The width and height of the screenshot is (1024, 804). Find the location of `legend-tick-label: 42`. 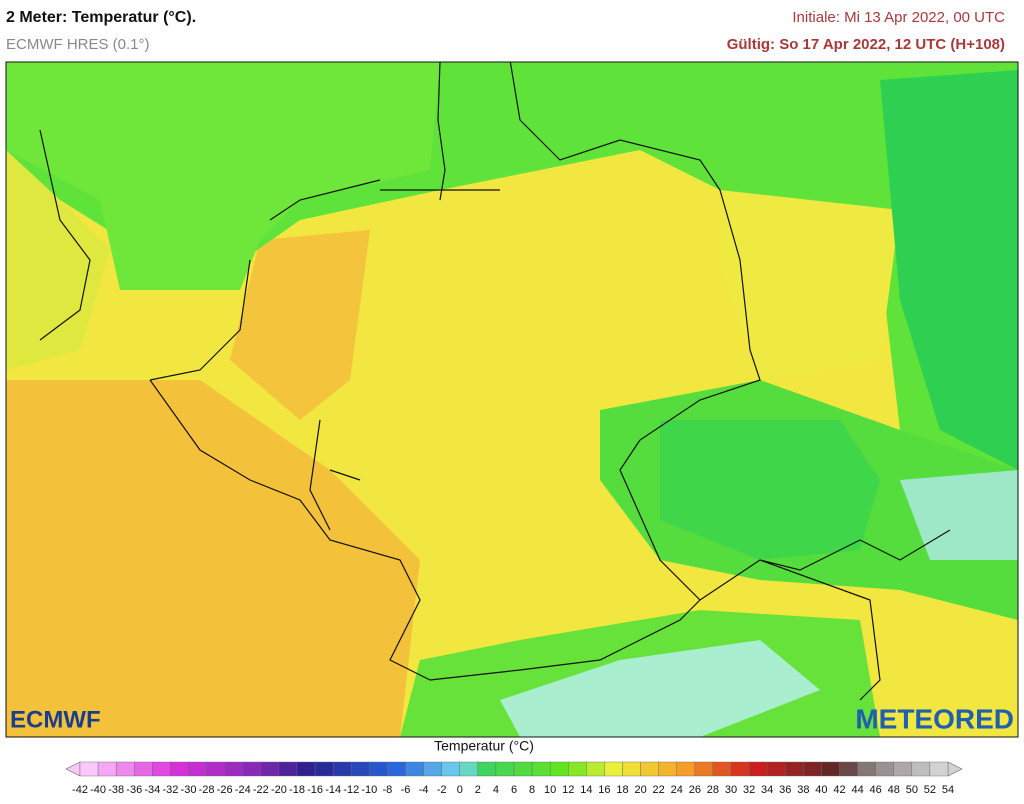

legend-tick-label: 42 is located at coordinates (839, 790).